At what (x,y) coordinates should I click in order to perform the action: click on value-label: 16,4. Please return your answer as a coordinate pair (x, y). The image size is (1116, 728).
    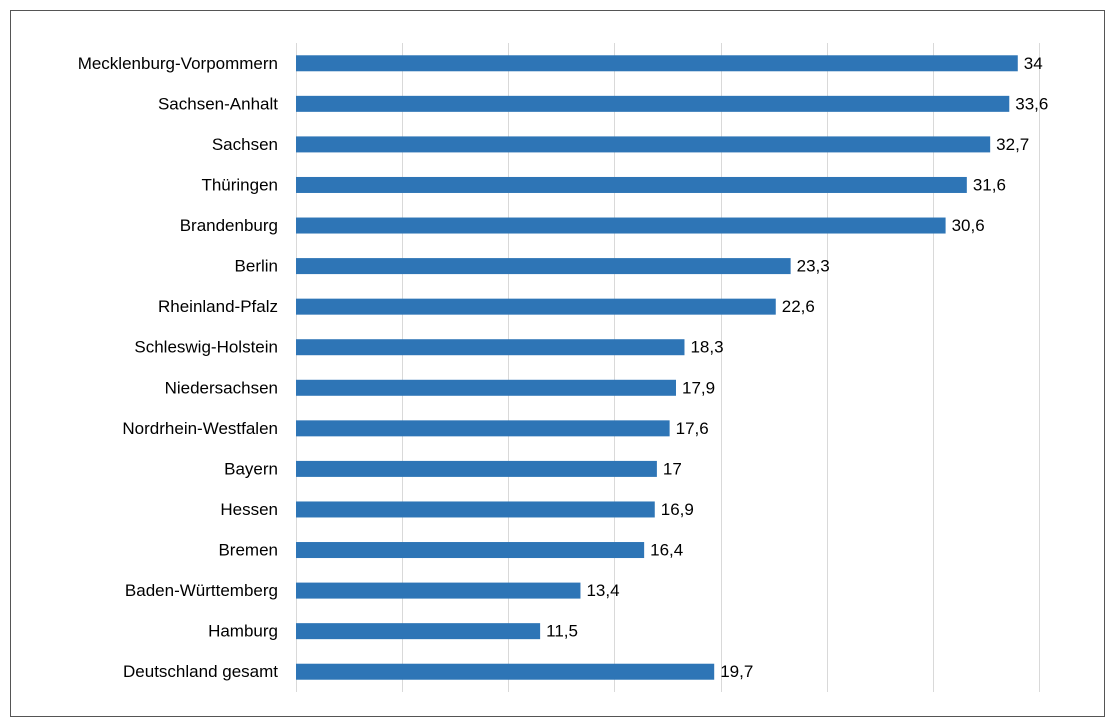
    Looking at the image, I should click on (666, 550).